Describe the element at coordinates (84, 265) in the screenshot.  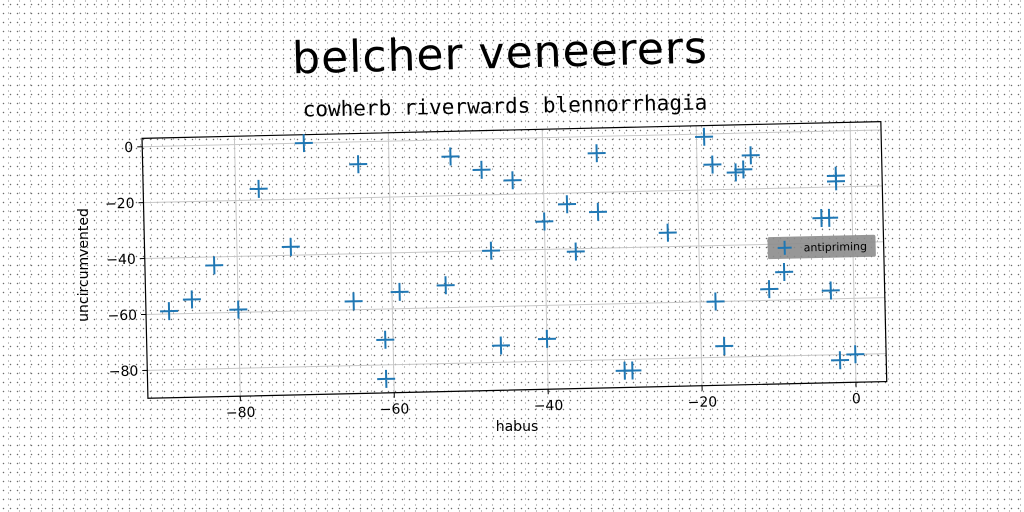
I see `y-axis-label: uncircumvented` at that location.